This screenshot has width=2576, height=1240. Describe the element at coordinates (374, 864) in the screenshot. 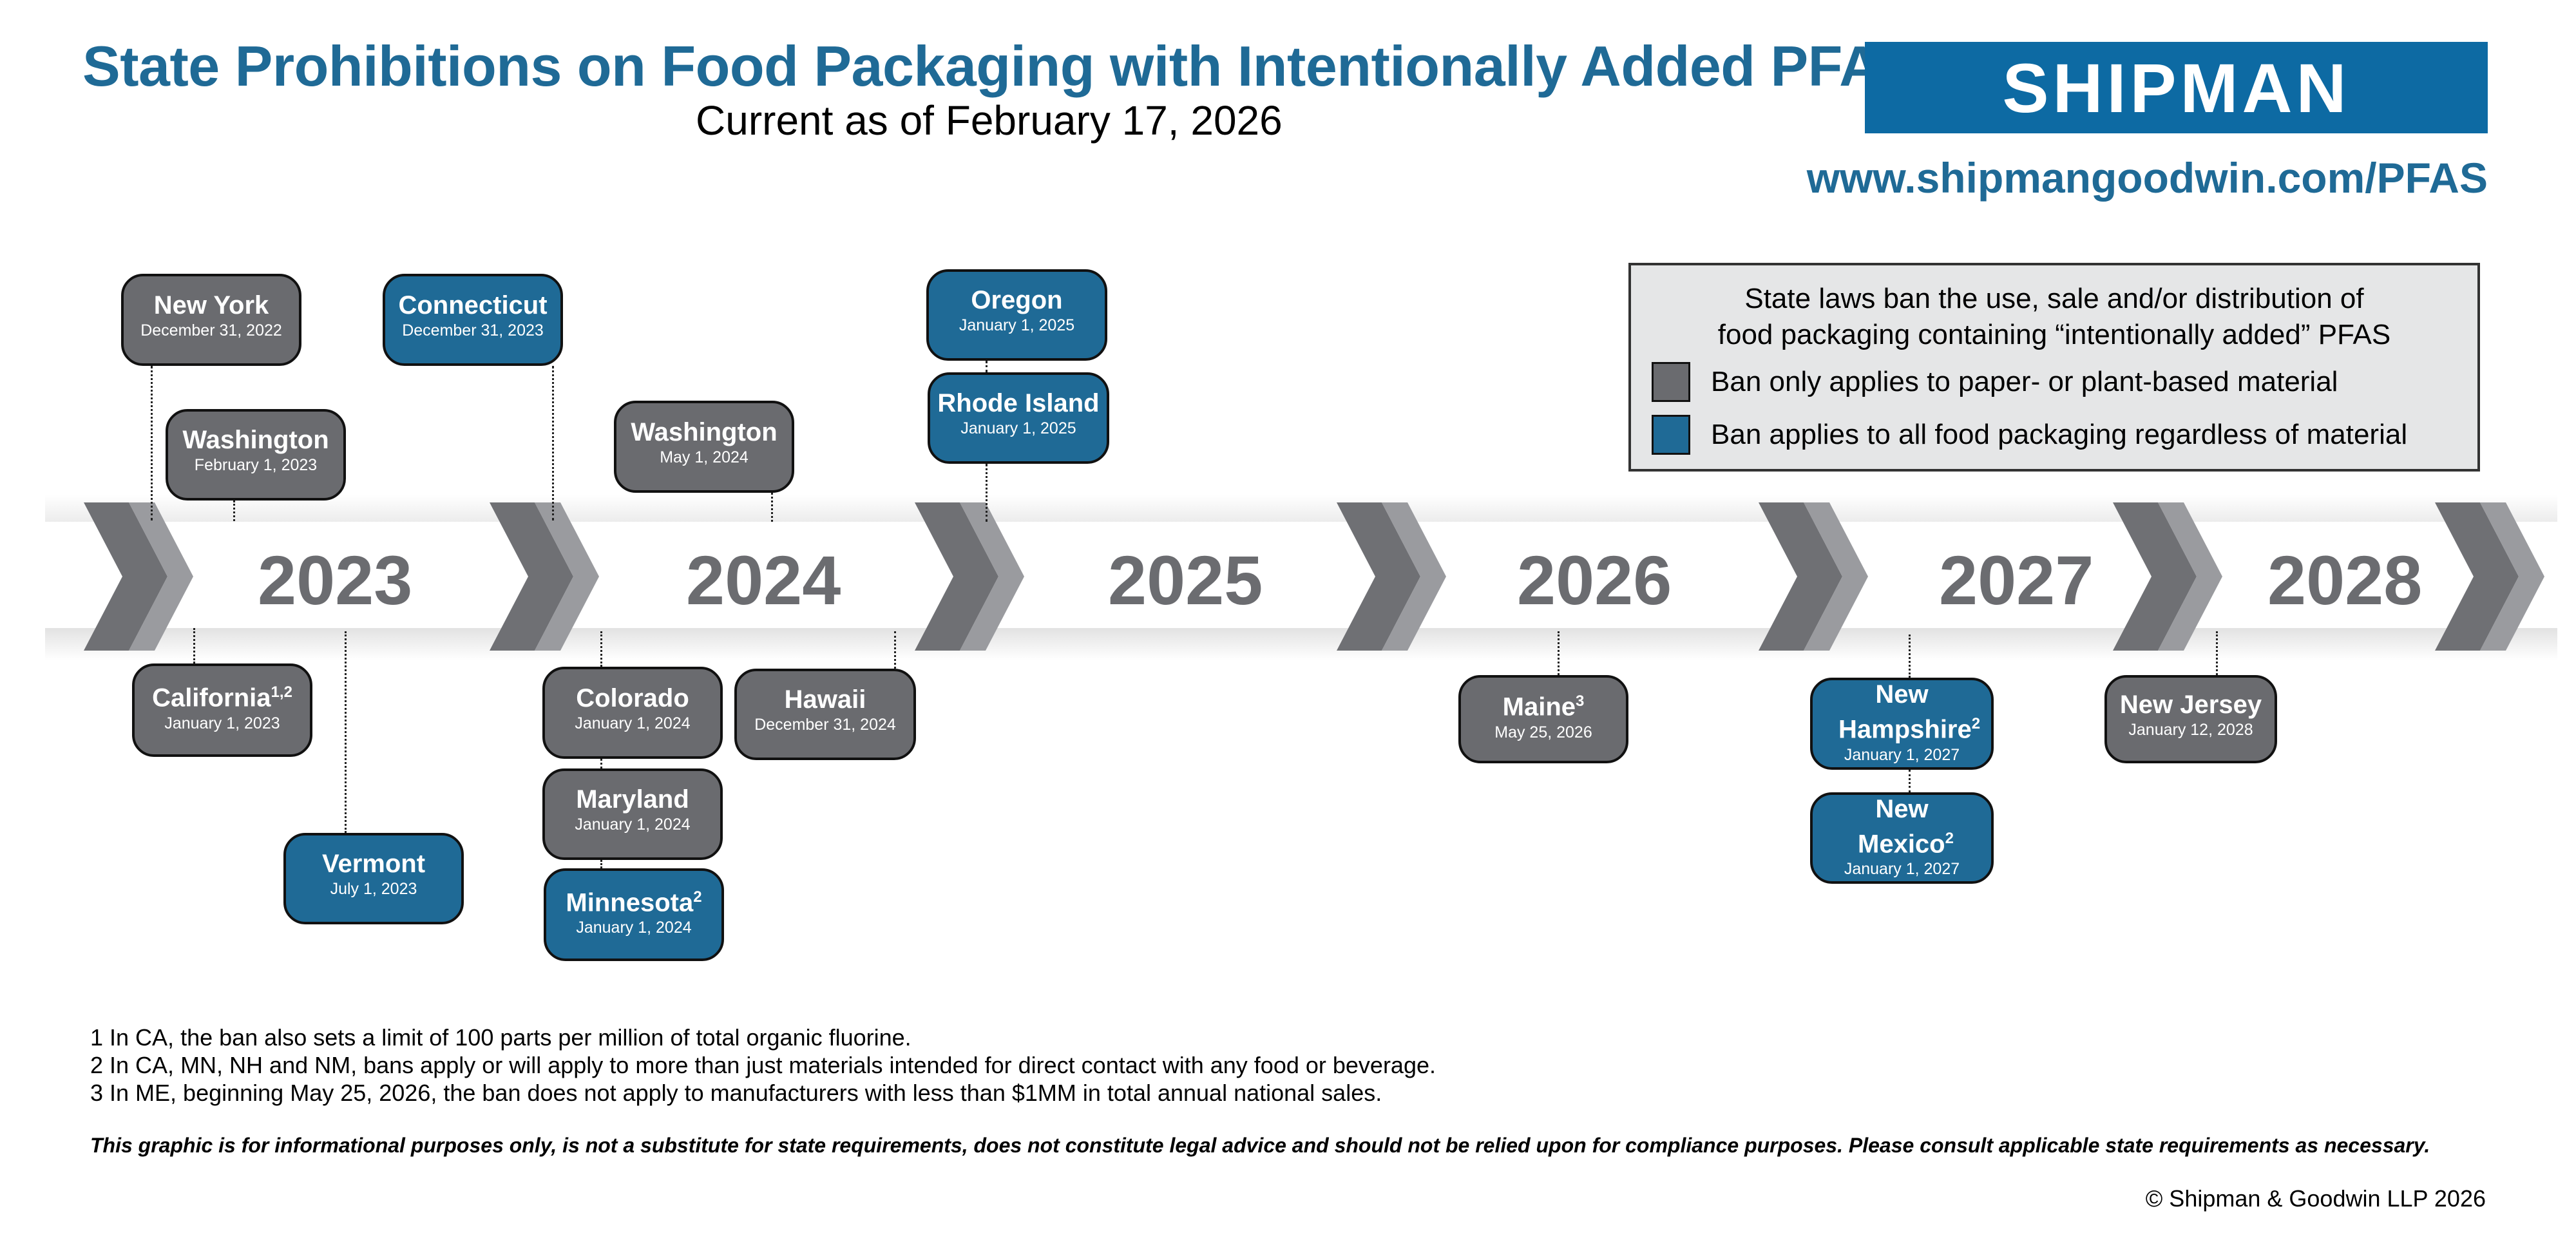

I see `state-name: Vermont` at that location.